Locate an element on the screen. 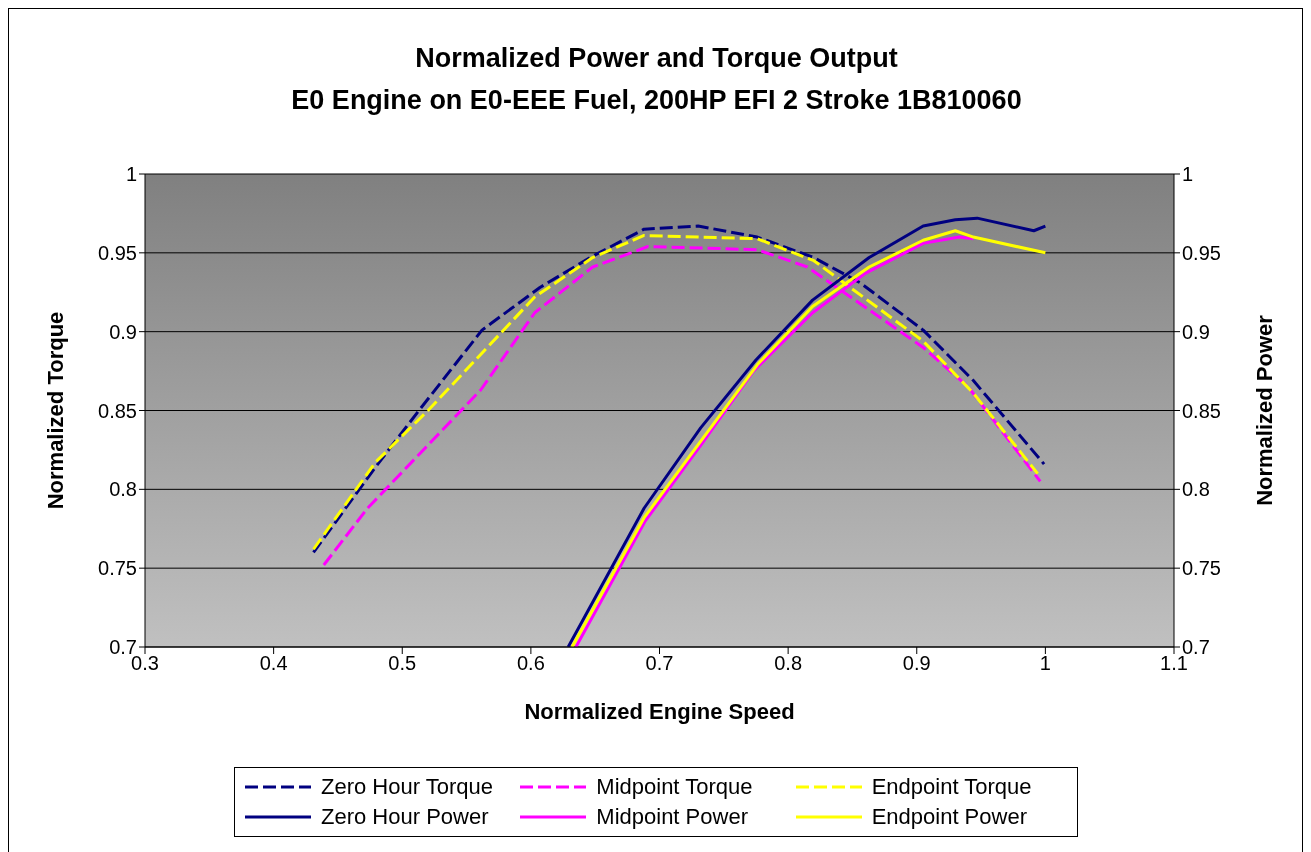 The image size is (1311, 852). y-tick-label: 0.75 is located at coordinates (117, 568).